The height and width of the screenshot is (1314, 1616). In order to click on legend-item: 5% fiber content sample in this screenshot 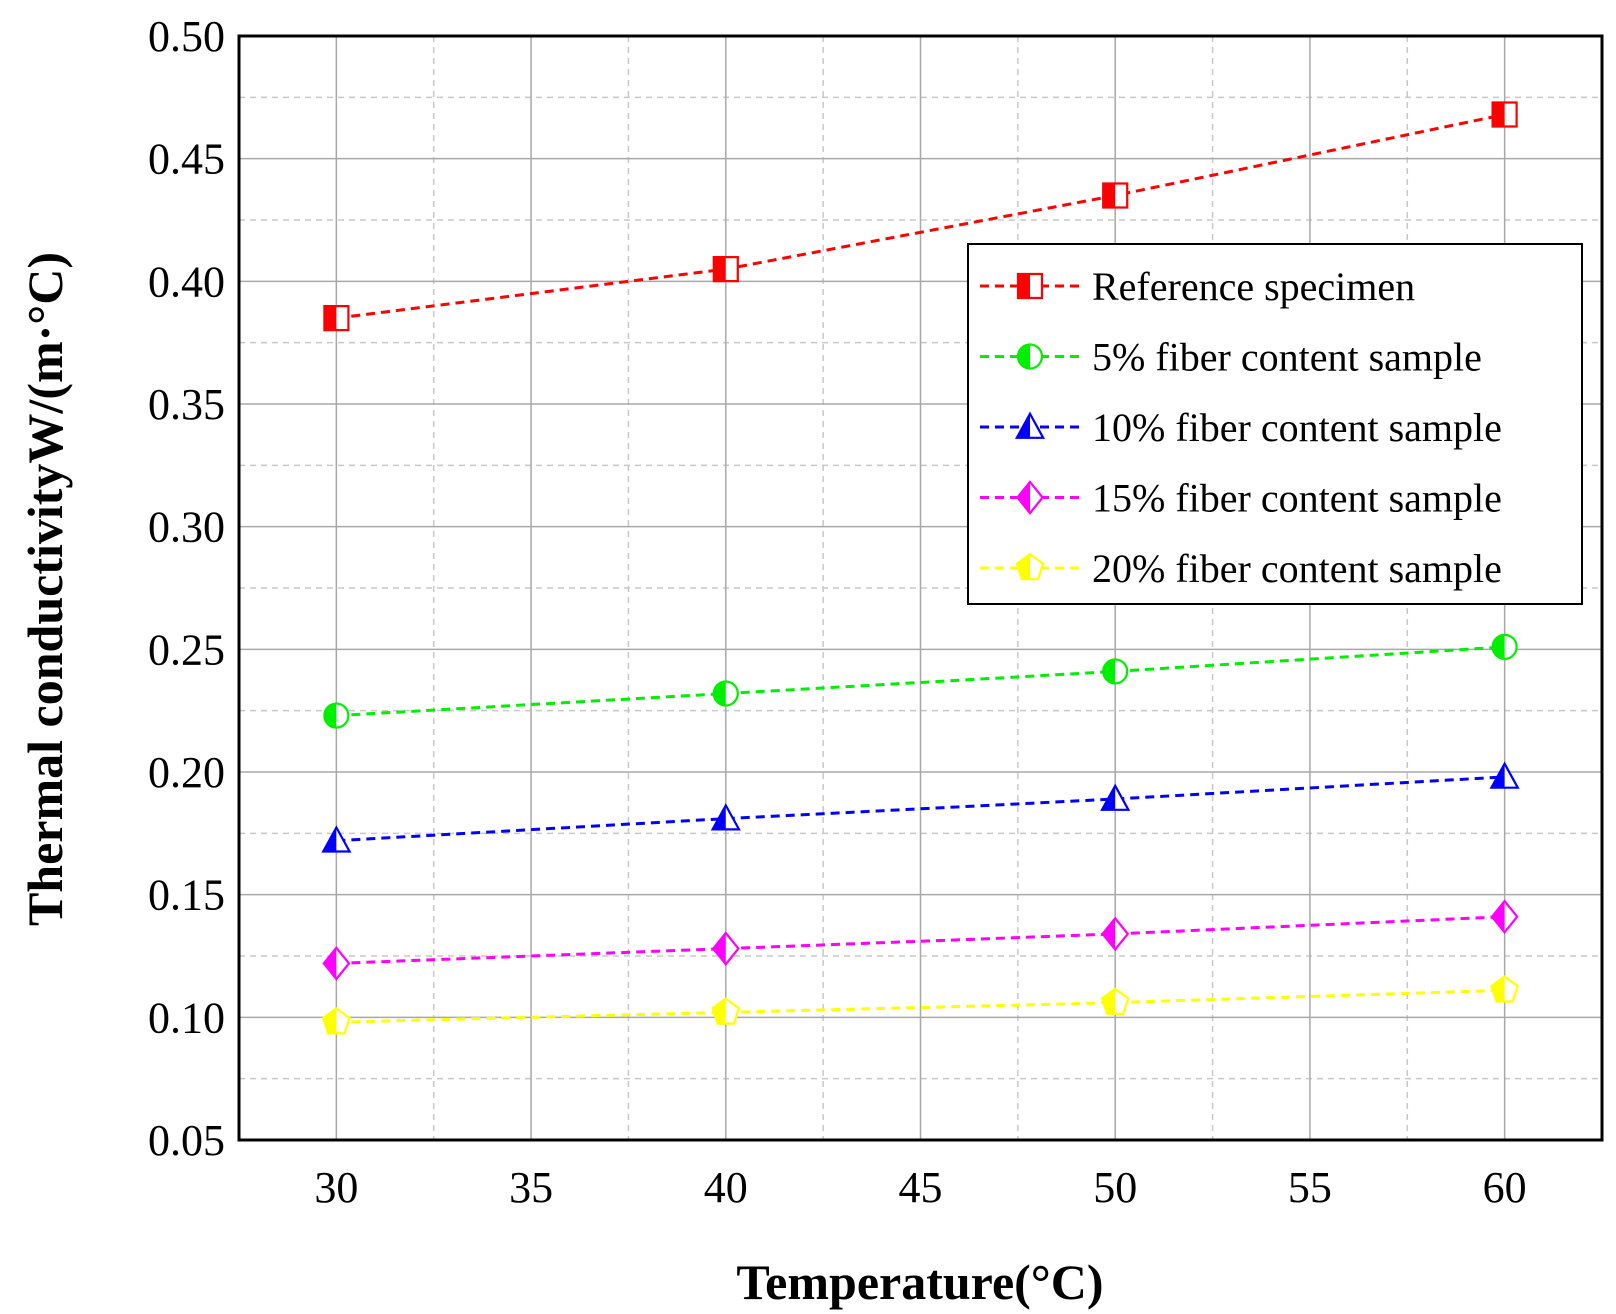, I will do `click(1231, 357)`.